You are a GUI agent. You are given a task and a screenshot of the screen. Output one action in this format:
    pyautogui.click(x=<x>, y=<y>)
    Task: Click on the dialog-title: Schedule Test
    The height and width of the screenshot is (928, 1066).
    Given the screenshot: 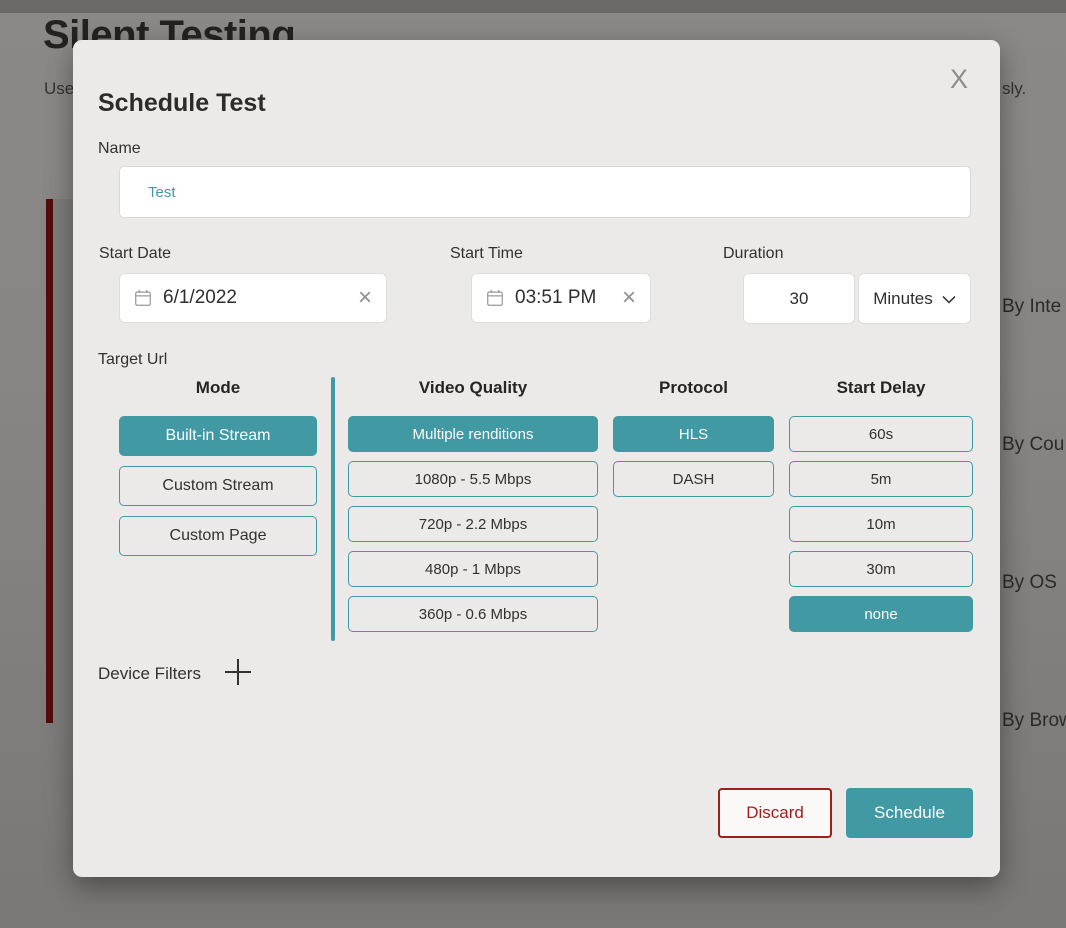 What is the action you would take?
    pyautogui.click(x=182, y=103)
    